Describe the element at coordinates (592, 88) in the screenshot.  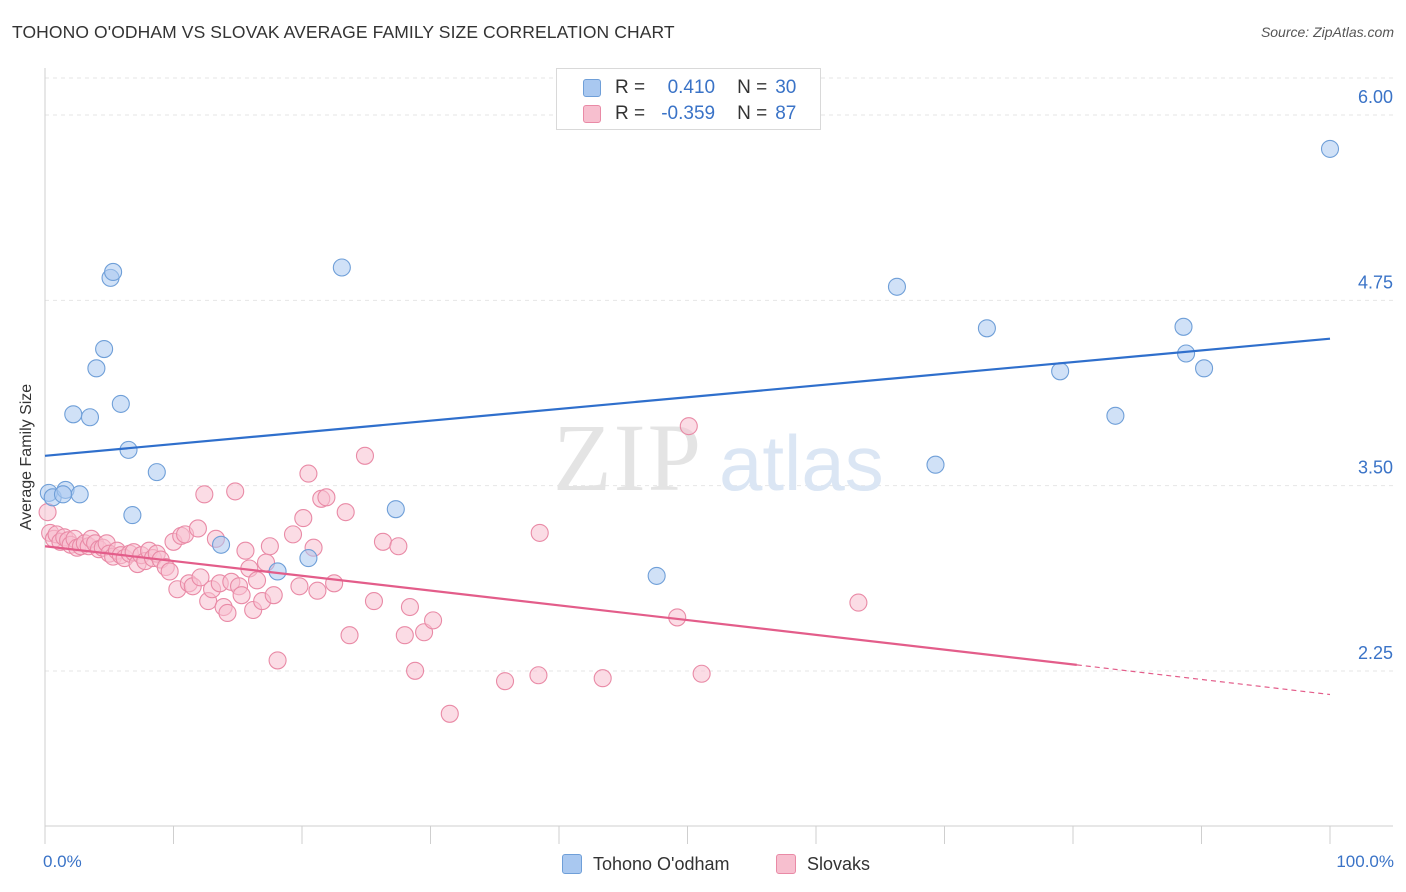
I see `tohono-swatch` at that location.